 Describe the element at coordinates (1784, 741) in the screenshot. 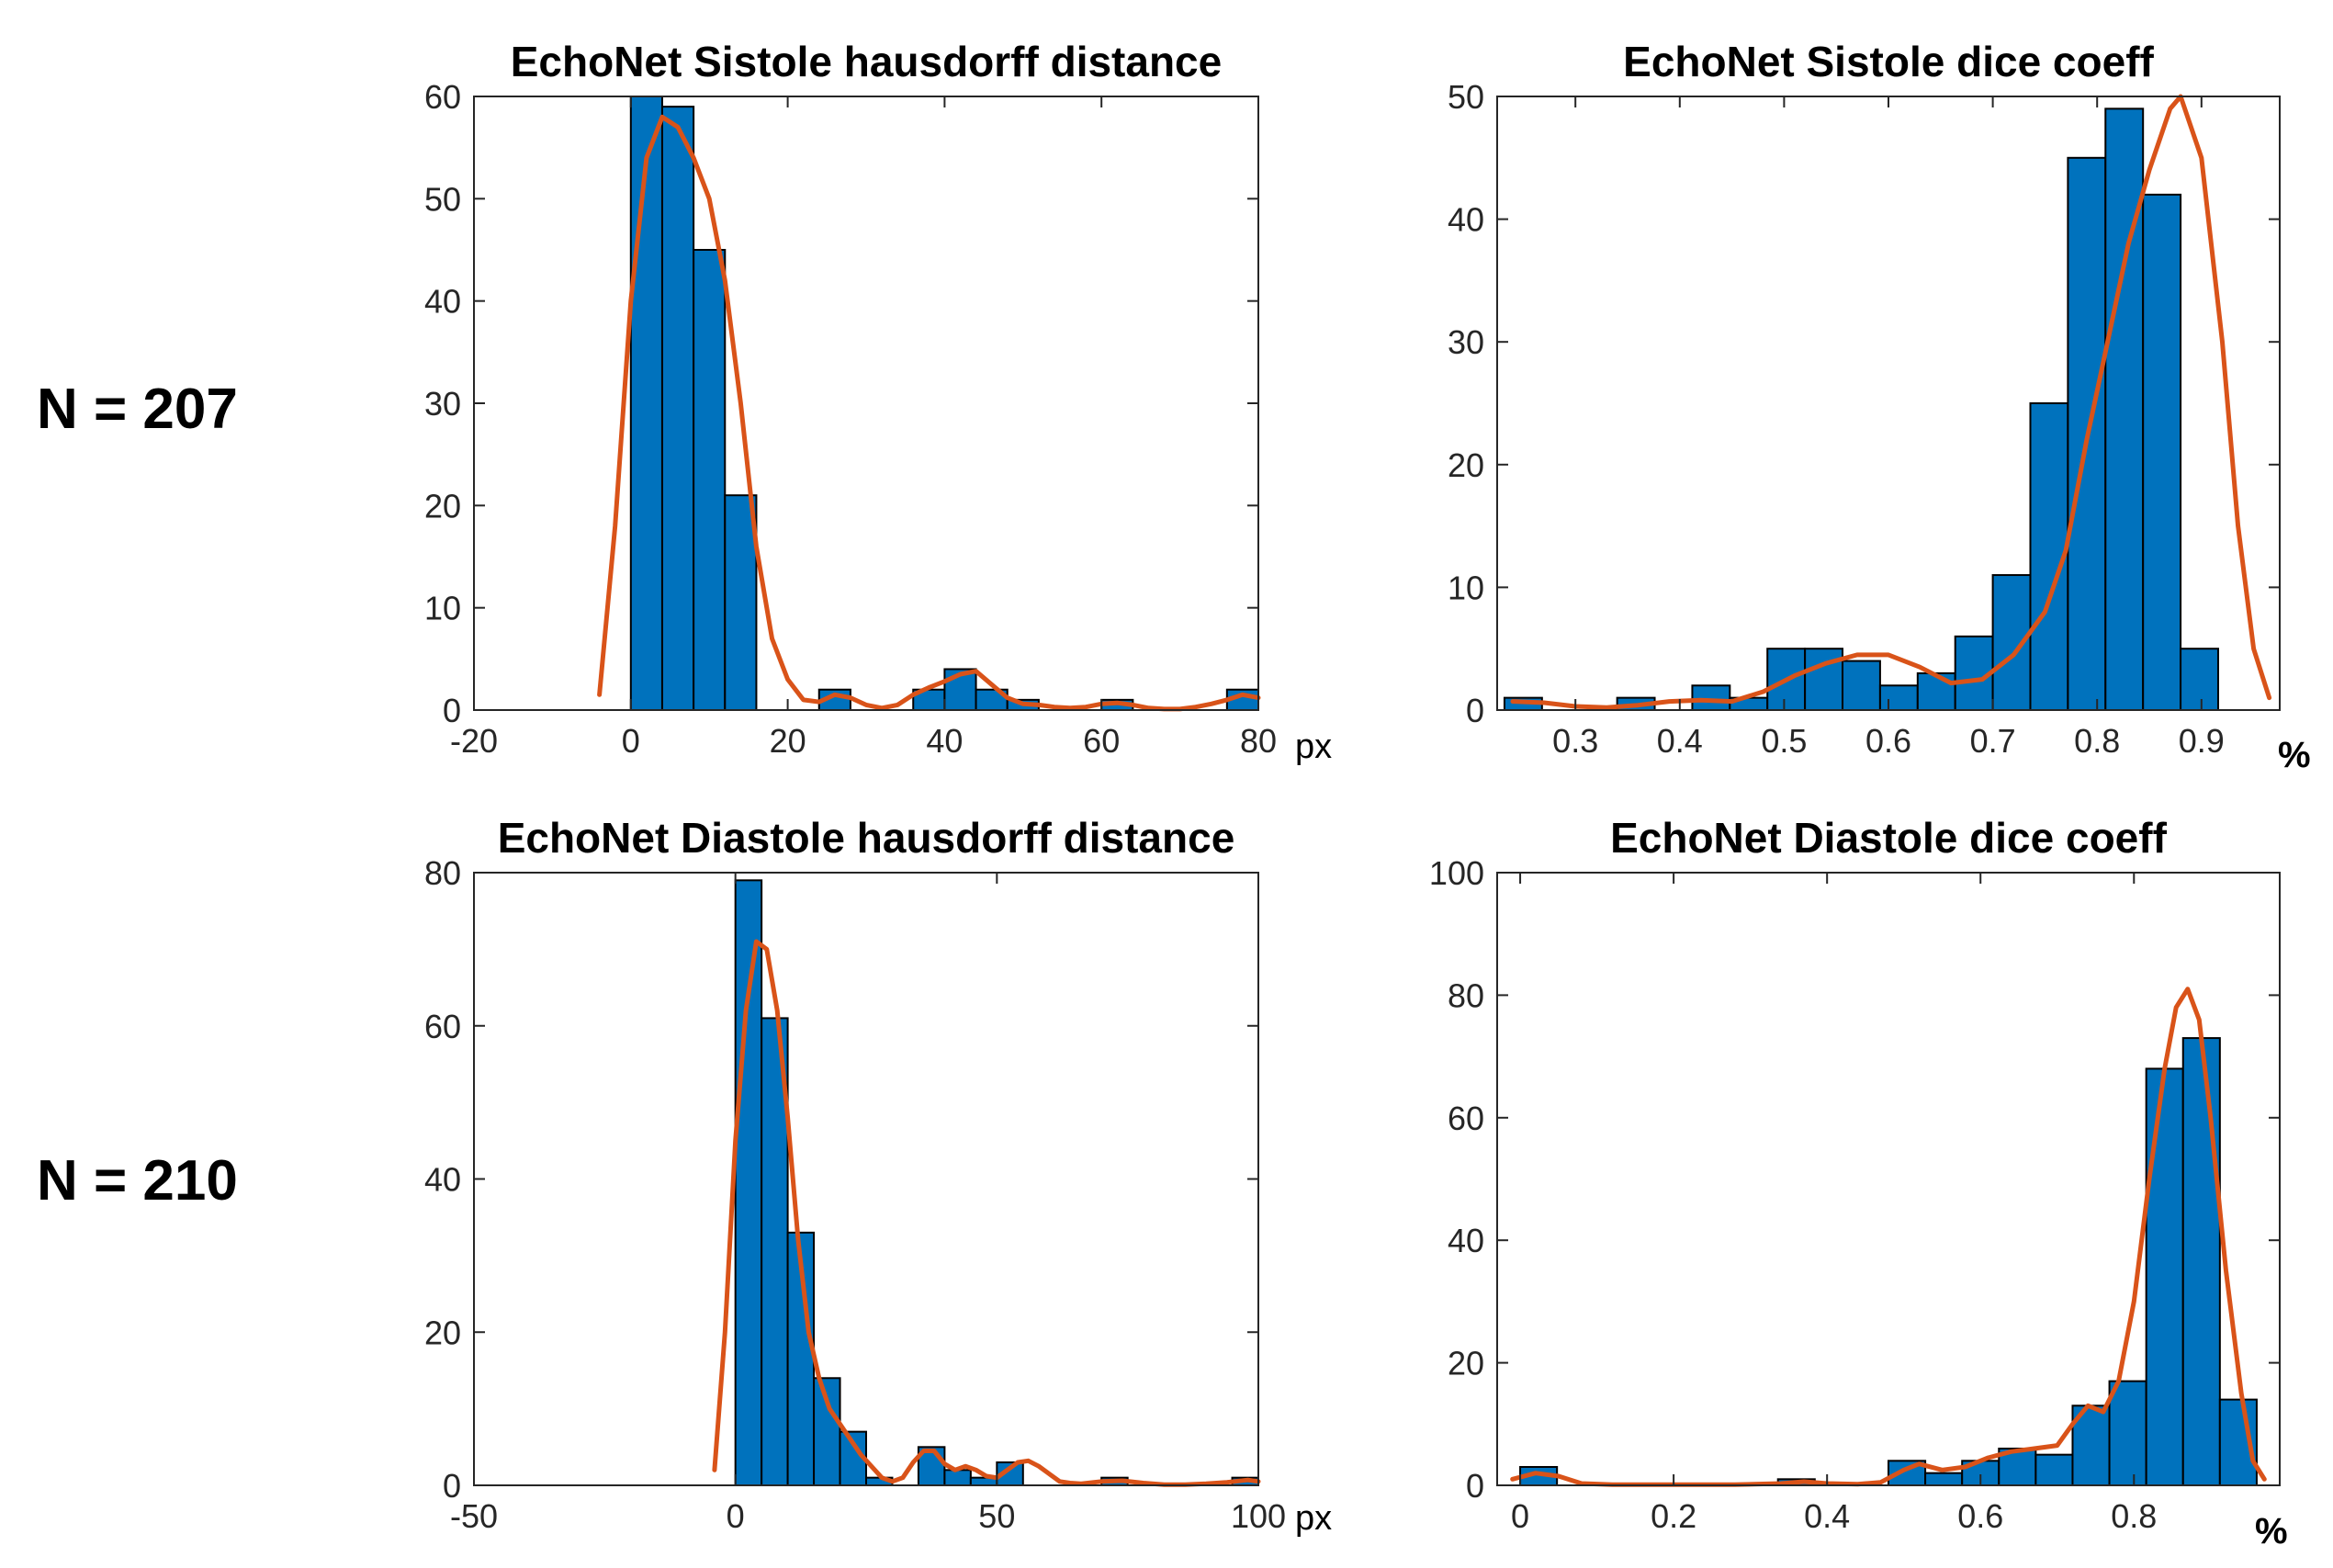

I see `x-tick-label: 0.5` at that location.